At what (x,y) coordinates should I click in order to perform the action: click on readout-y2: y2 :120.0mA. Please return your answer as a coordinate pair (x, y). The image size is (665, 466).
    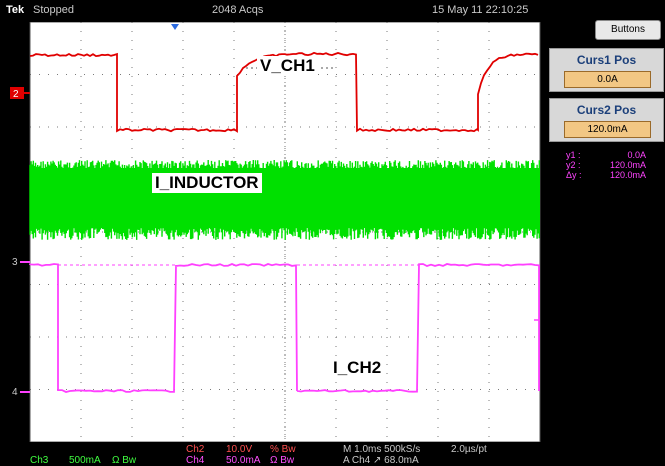
    Looking at the image, I should click on (606, 165).